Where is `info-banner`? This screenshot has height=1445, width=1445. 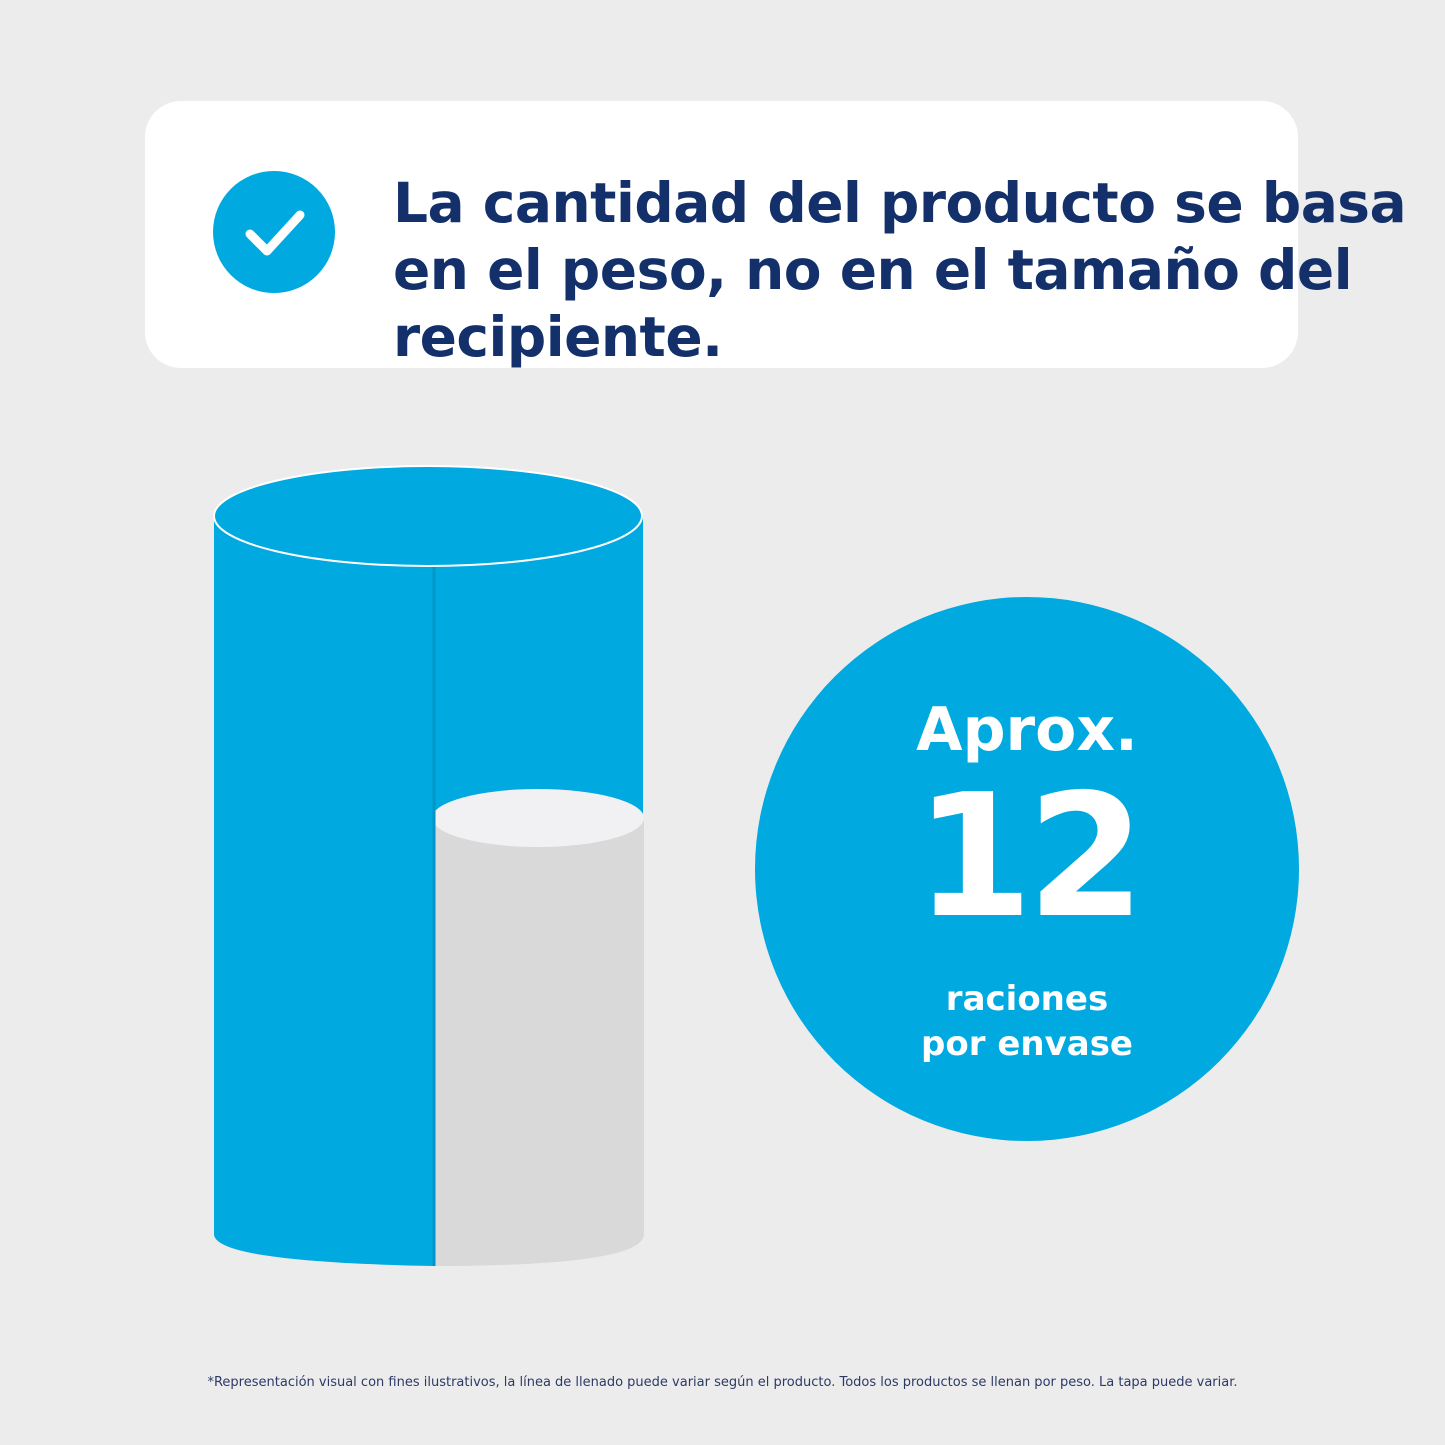 info-banner is located at coordinates (721, 234).